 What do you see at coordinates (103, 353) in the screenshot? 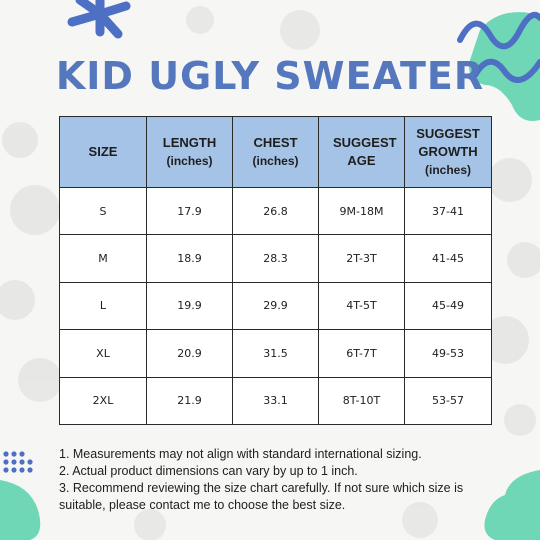
I see `table-cell-size: XL` at bounding box center [103, 353].